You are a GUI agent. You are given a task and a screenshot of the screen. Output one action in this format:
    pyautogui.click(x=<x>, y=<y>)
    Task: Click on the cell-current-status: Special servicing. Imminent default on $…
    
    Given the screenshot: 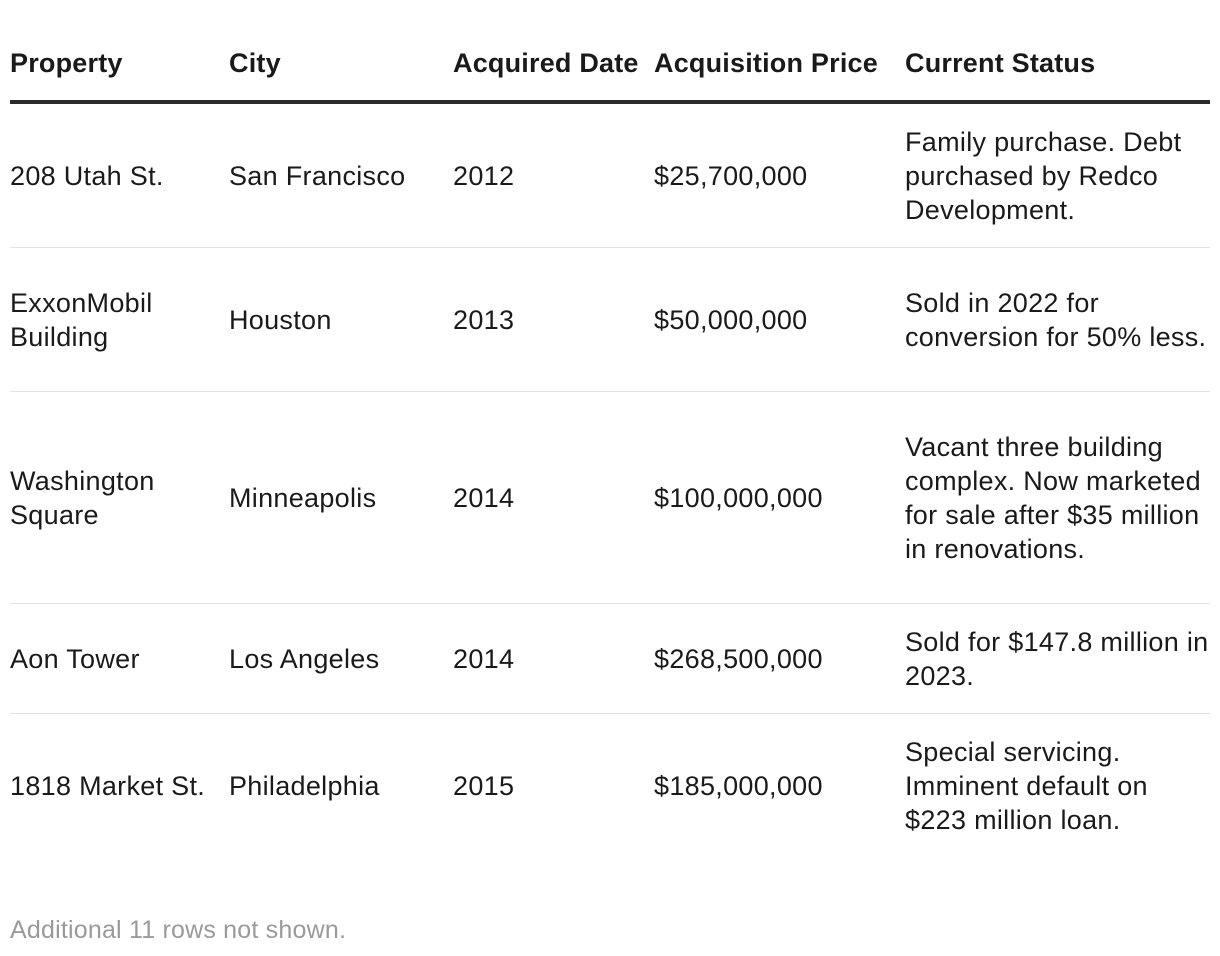 What is the action you would take?
    pyautogui.click(x=1026, y=785)
    